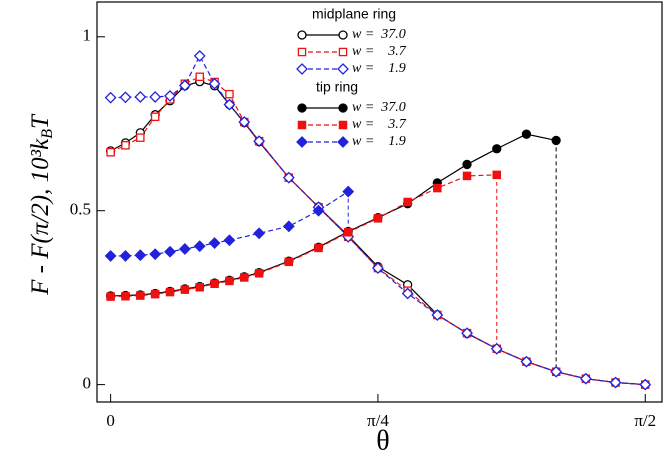 Image resolution: width=664 pixels, height=460 pixels. What do you see at coordinates (378, 420) in the screenshot?
I see `x-tick-label: π/4` at bounding box center [378, 420].